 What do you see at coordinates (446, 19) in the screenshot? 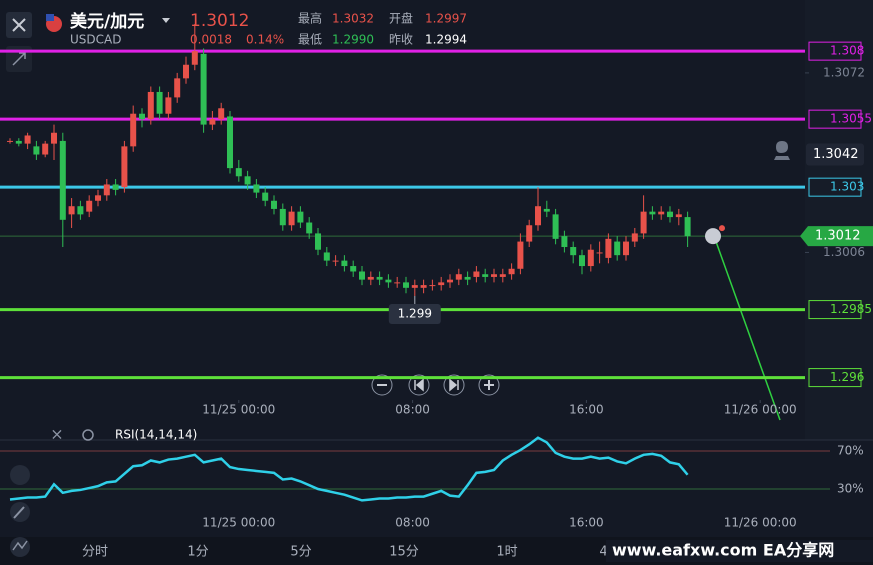
I see `stat-value: 1.2997` at bounding box center [446, 19].